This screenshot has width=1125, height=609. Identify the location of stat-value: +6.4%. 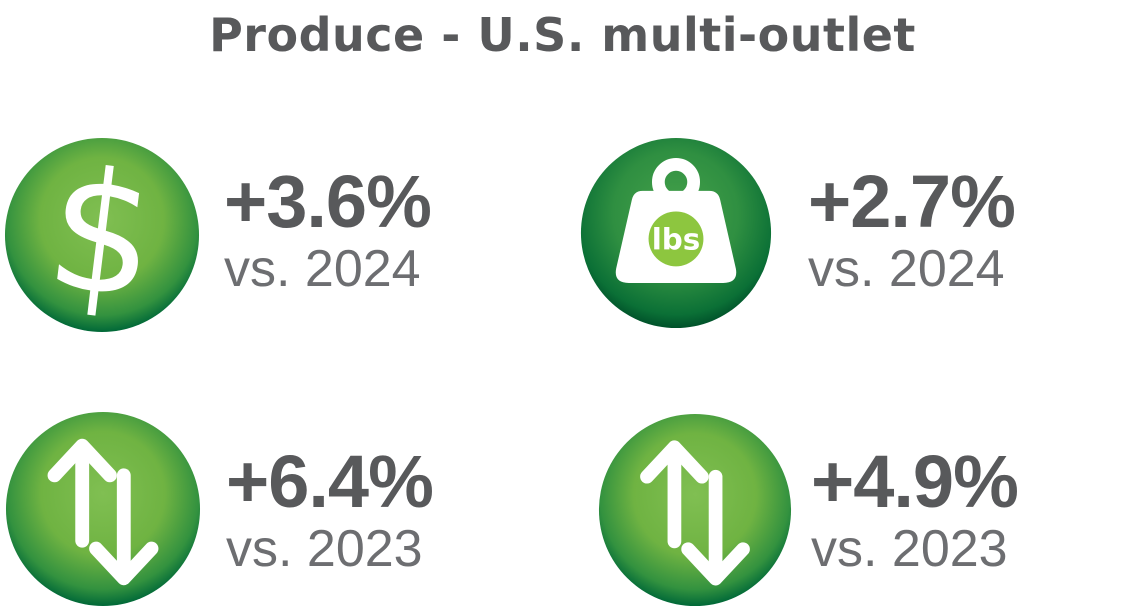
(330, 481).